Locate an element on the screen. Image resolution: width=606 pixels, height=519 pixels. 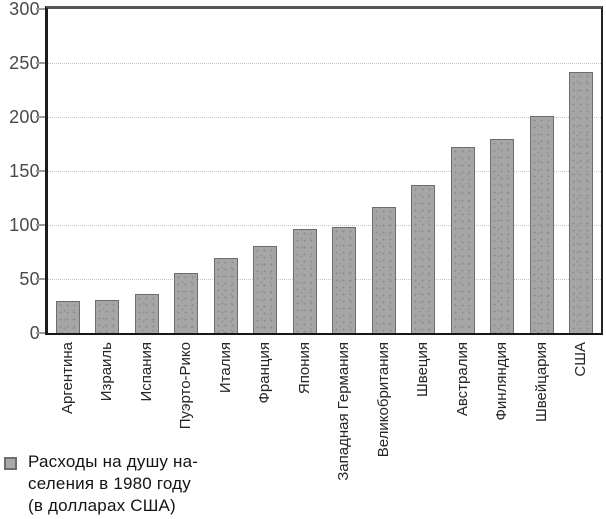
x-axis-label: Австралия is located at coordinates (462, 379).